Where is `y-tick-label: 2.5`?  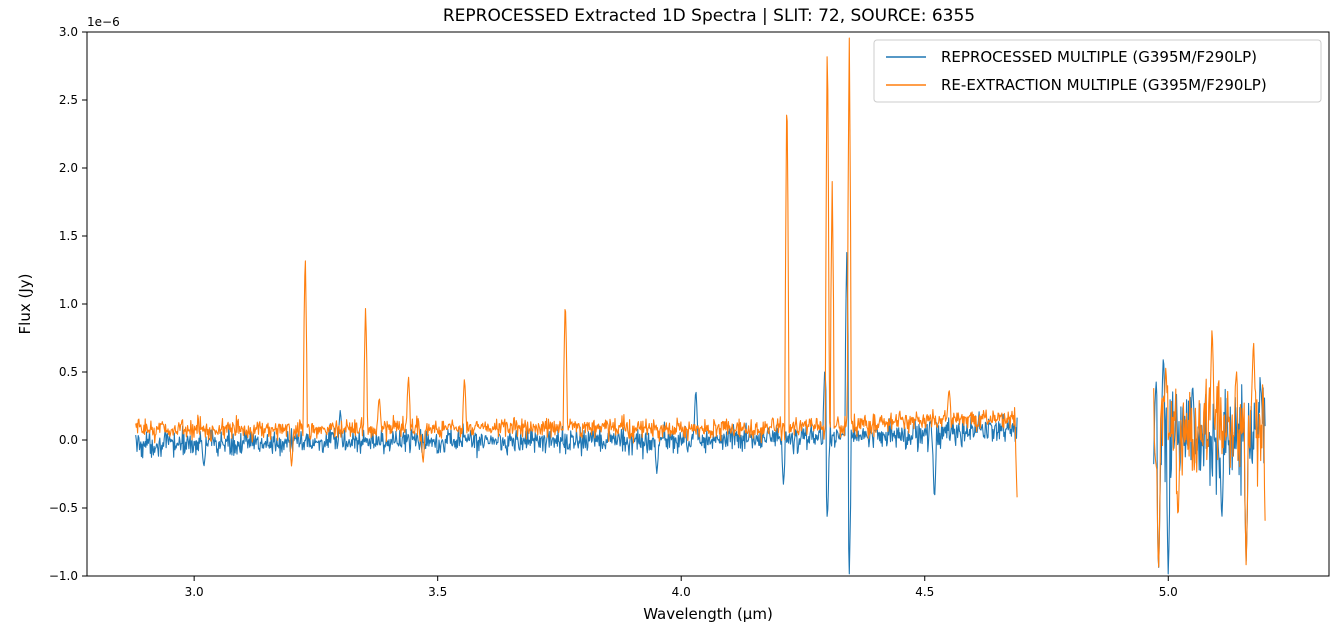 y-tick-label: 2.5 is located at coordinates (68, 100).